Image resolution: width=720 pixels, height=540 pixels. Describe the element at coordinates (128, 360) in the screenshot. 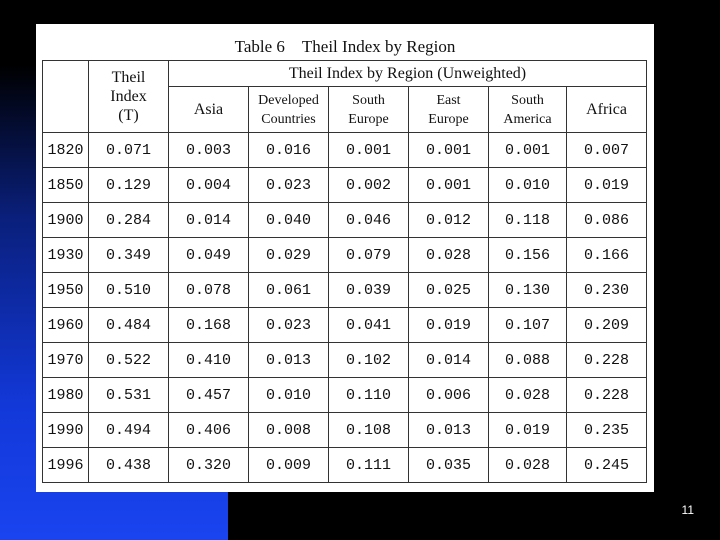

I see `value-cell: 0.522` at that location.